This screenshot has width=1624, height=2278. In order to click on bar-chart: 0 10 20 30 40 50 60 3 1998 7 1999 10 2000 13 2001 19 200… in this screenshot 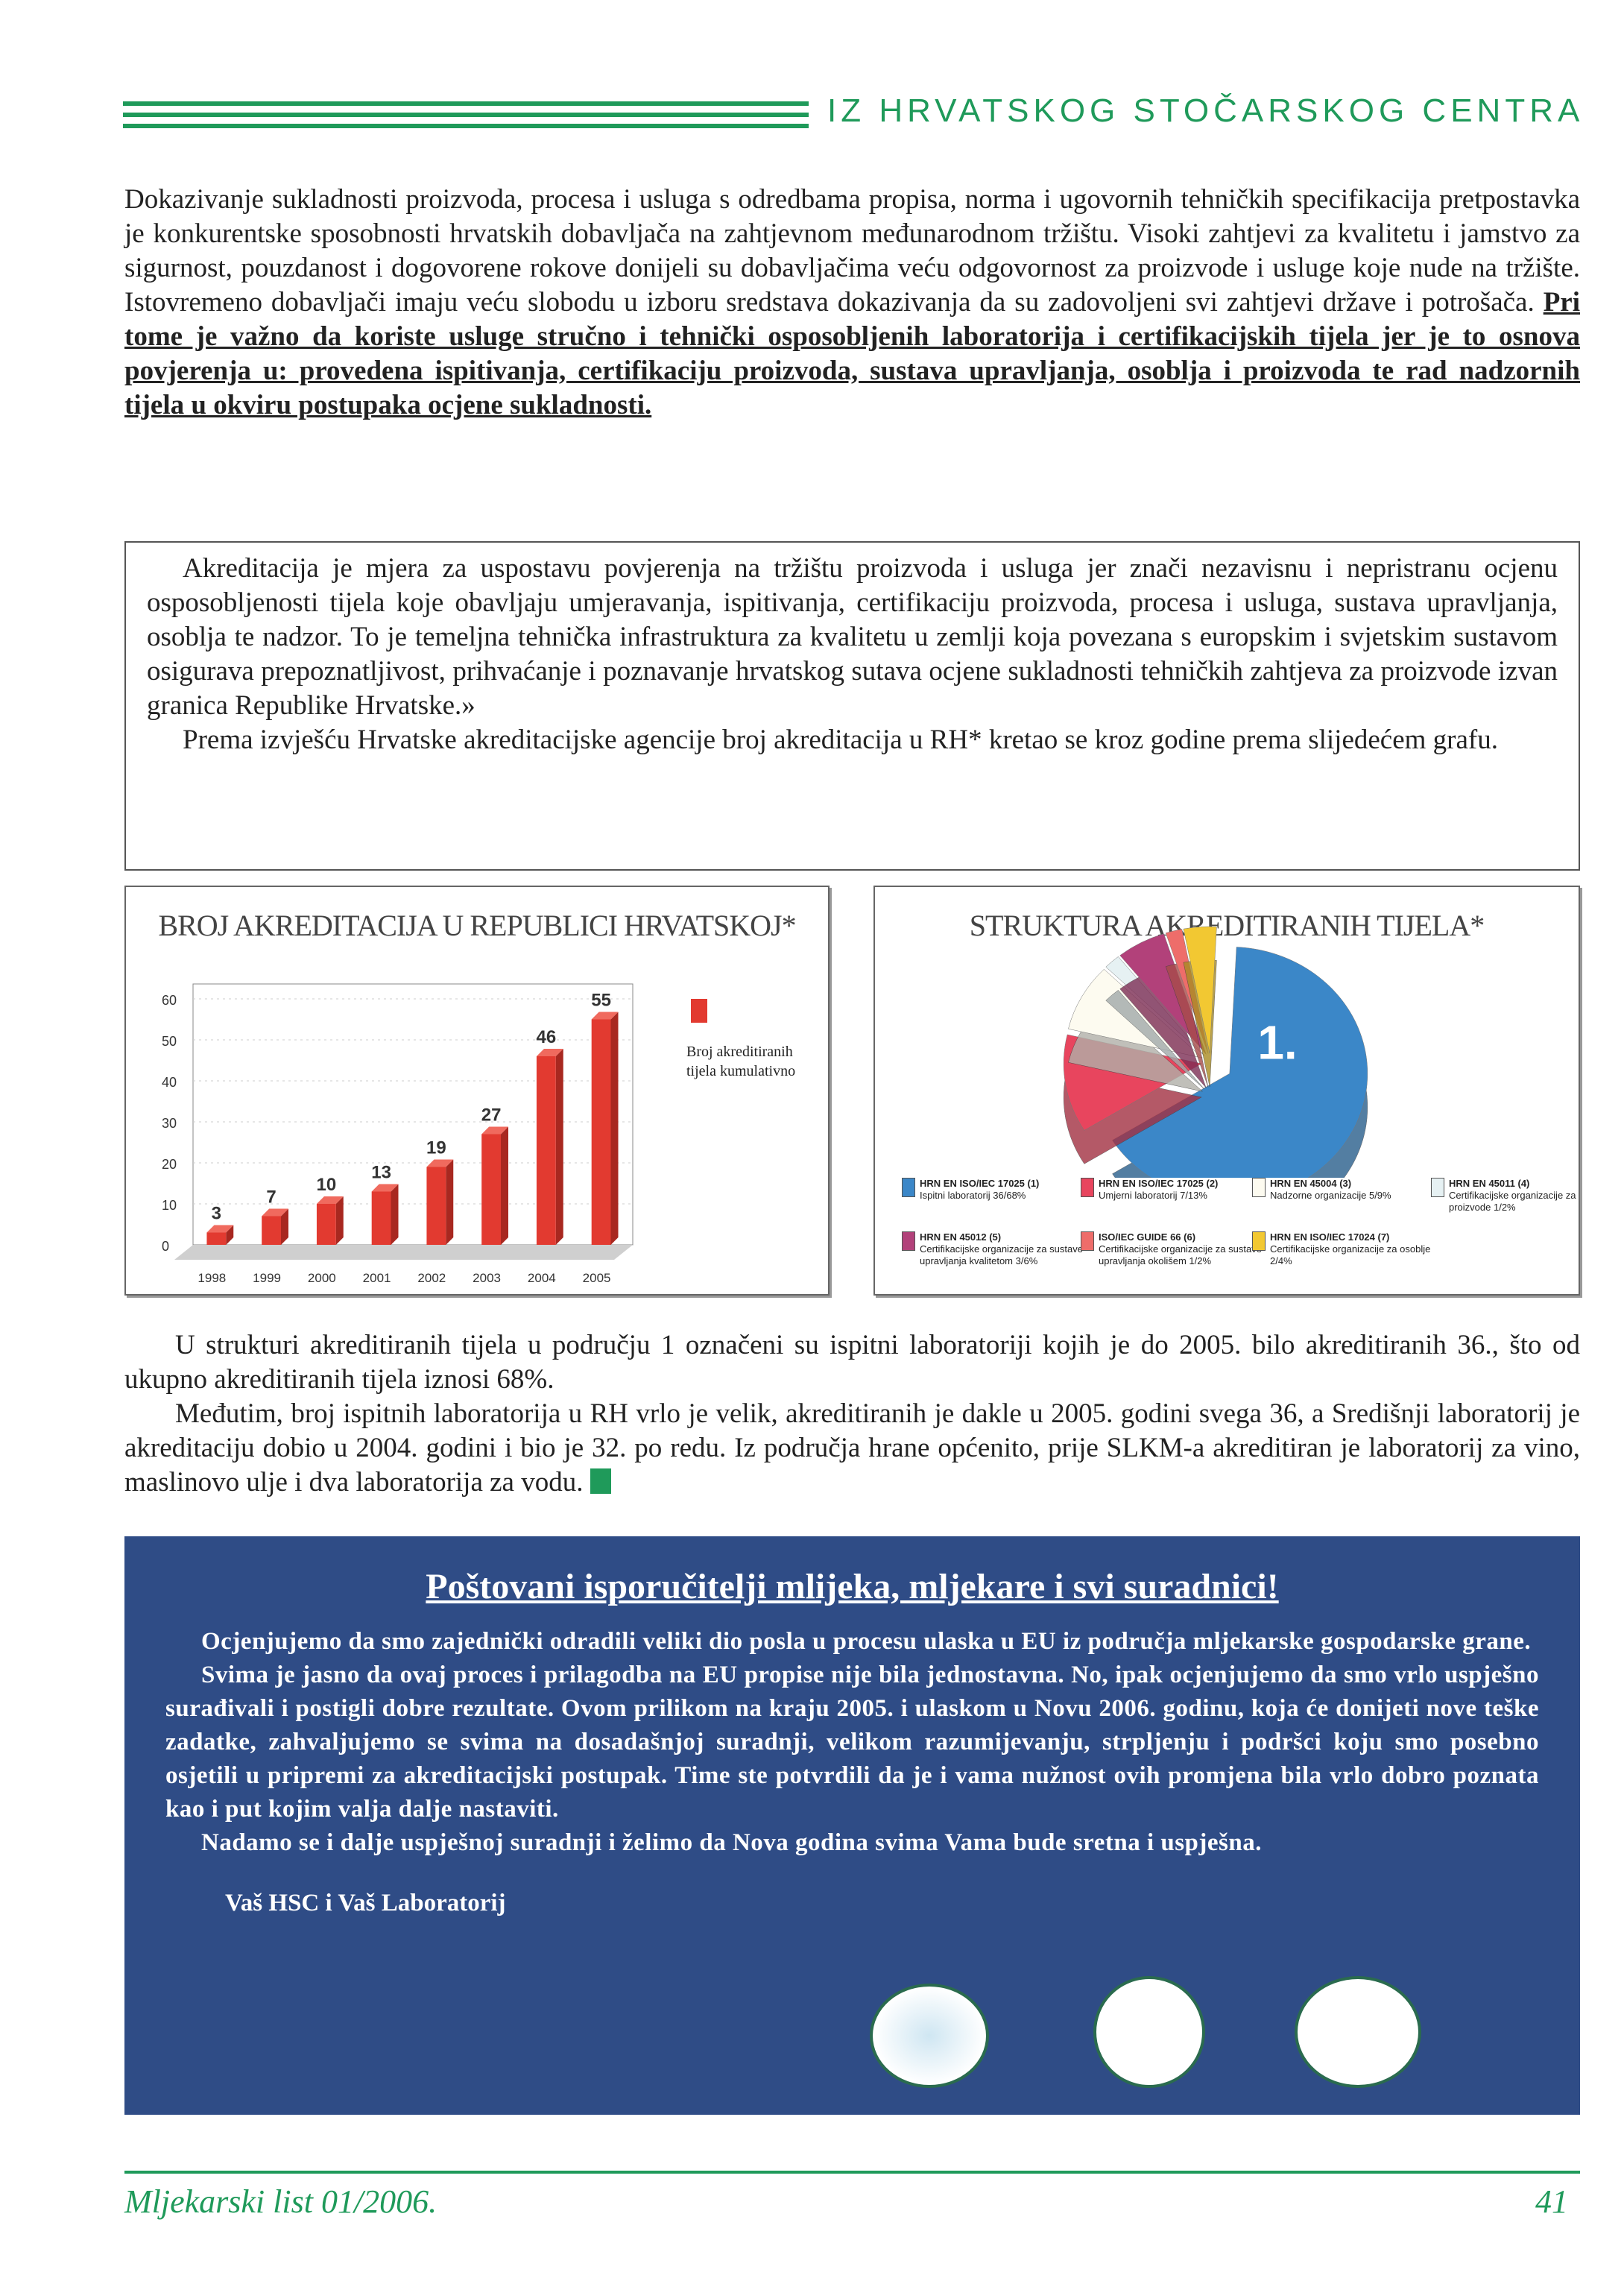, I will do `click(434, 1134)`.